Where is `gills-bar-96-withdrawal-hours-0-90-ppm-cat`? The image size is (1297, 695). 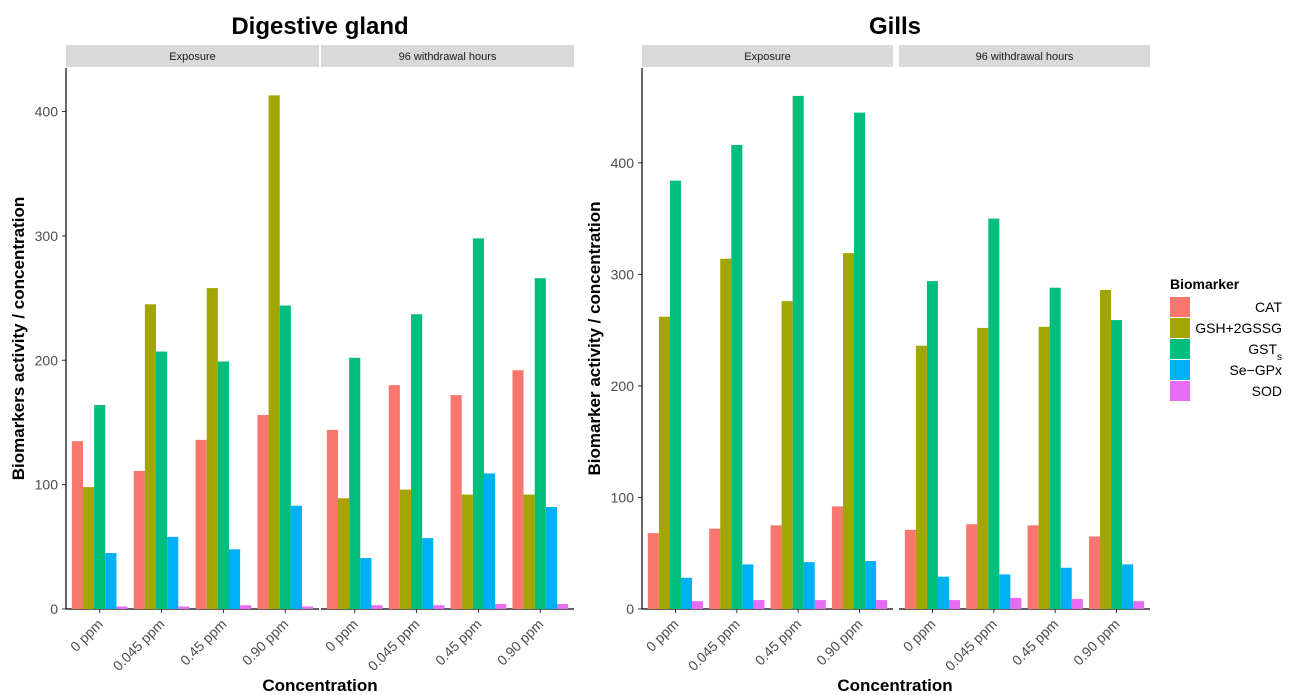 gills-bar-96-withdrawal-hours-0-90-ppm-cat is located at coordinates (1094, 572).